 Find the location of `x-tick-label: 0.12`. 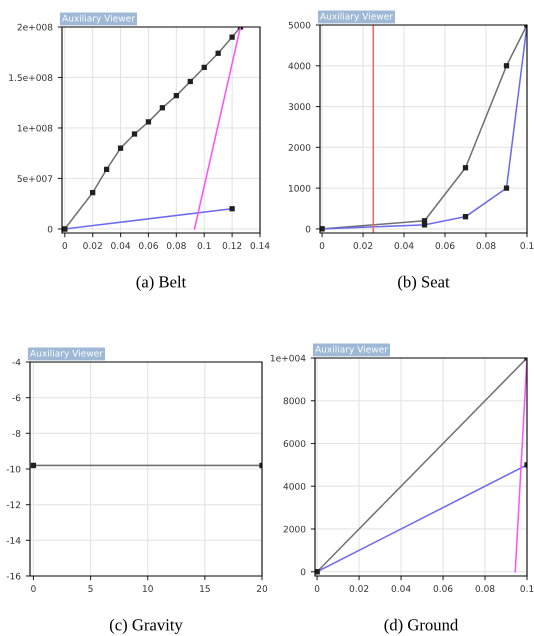

x-tick-label: 0.12 is located at coordinates (232, 246).